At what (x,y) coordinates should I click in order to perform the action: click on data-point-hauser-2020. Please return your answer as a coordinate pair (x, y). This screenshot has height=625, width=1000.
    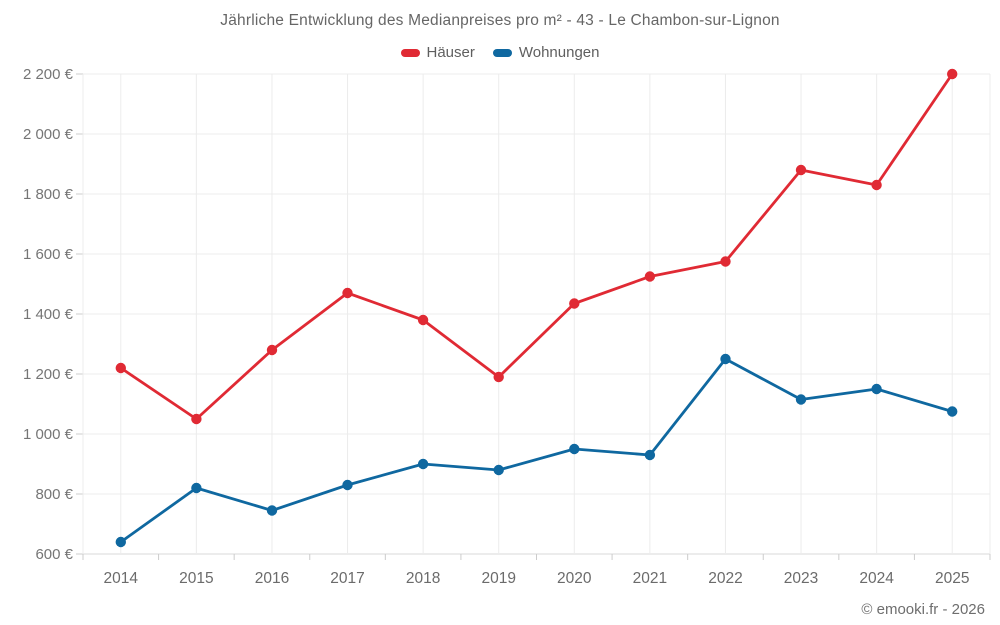
    Looking at the image, I should click on (574, 303).